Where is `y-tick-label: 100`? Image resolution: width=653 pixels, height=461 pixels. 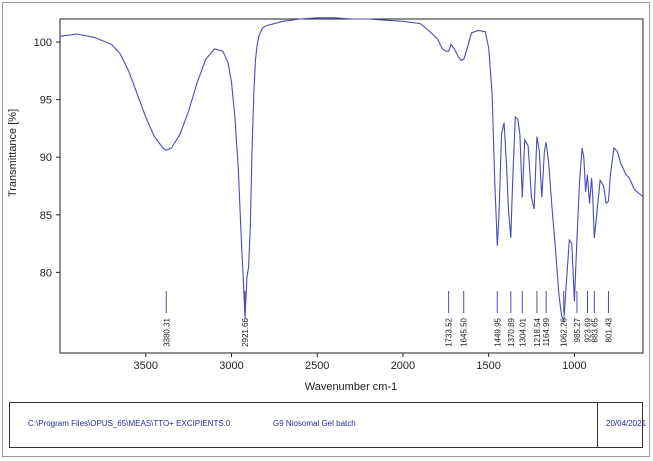
y-tick-label: 100 is located at coordinates (43, 43).